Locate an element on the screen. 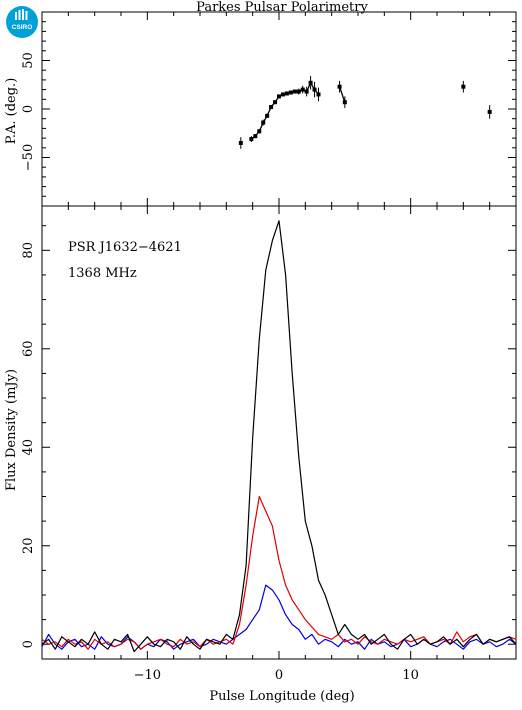 The width and height of the screenshot is (522, 710). profile-y-tick-label: 20 is located at coordinates (28, 545).